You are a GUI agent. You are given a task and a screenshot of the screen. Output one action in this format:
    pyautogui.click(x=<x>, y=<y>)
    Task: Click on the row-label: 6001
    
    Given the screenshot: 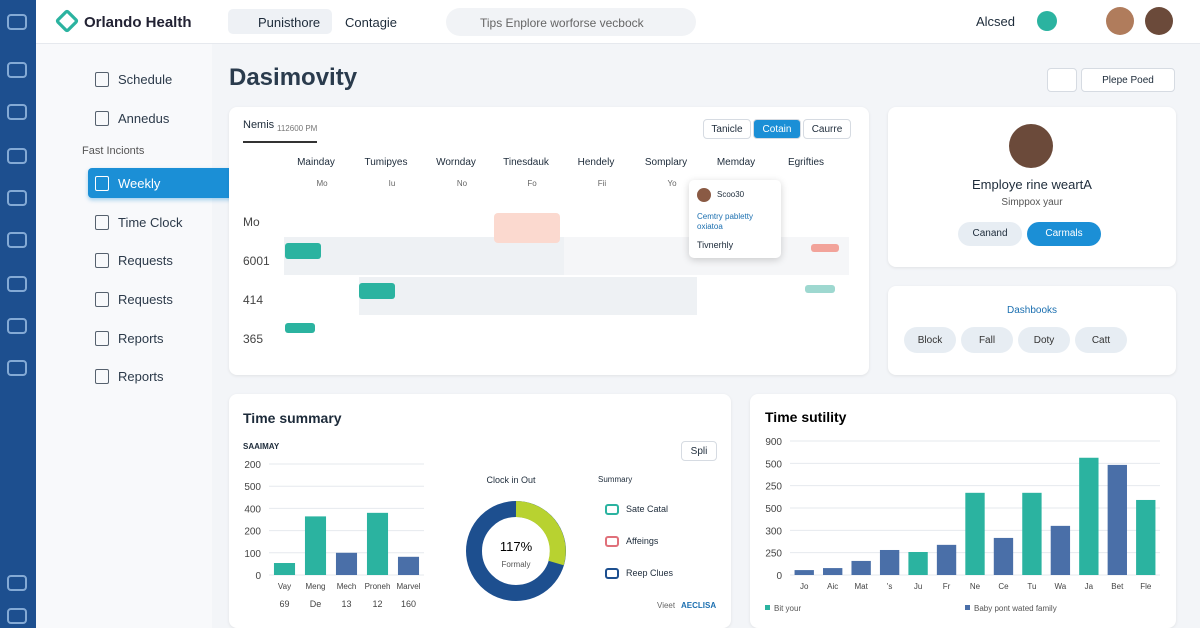 What is the action you would take?
    pyautogui.click(x=256, y=261)
    